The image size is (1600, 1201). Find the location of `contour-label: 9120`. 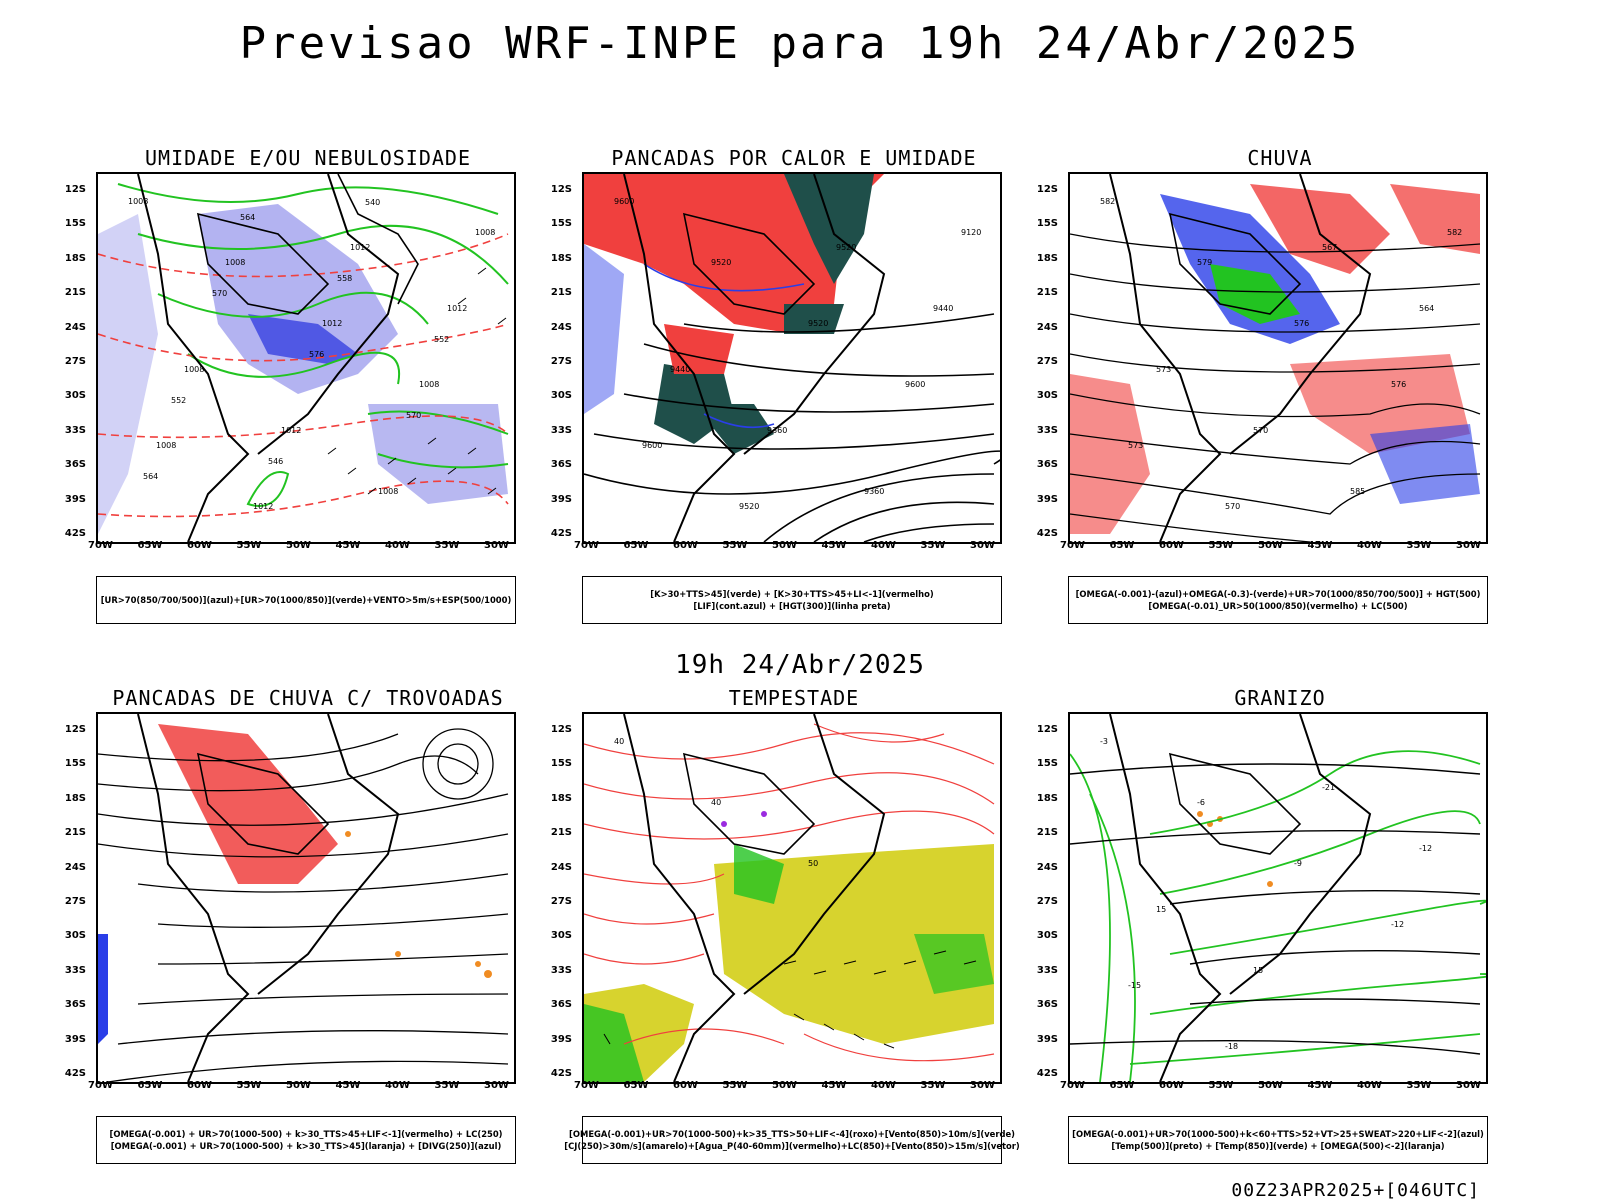

contour-label: 9120 is located at coordinates (971, 232).